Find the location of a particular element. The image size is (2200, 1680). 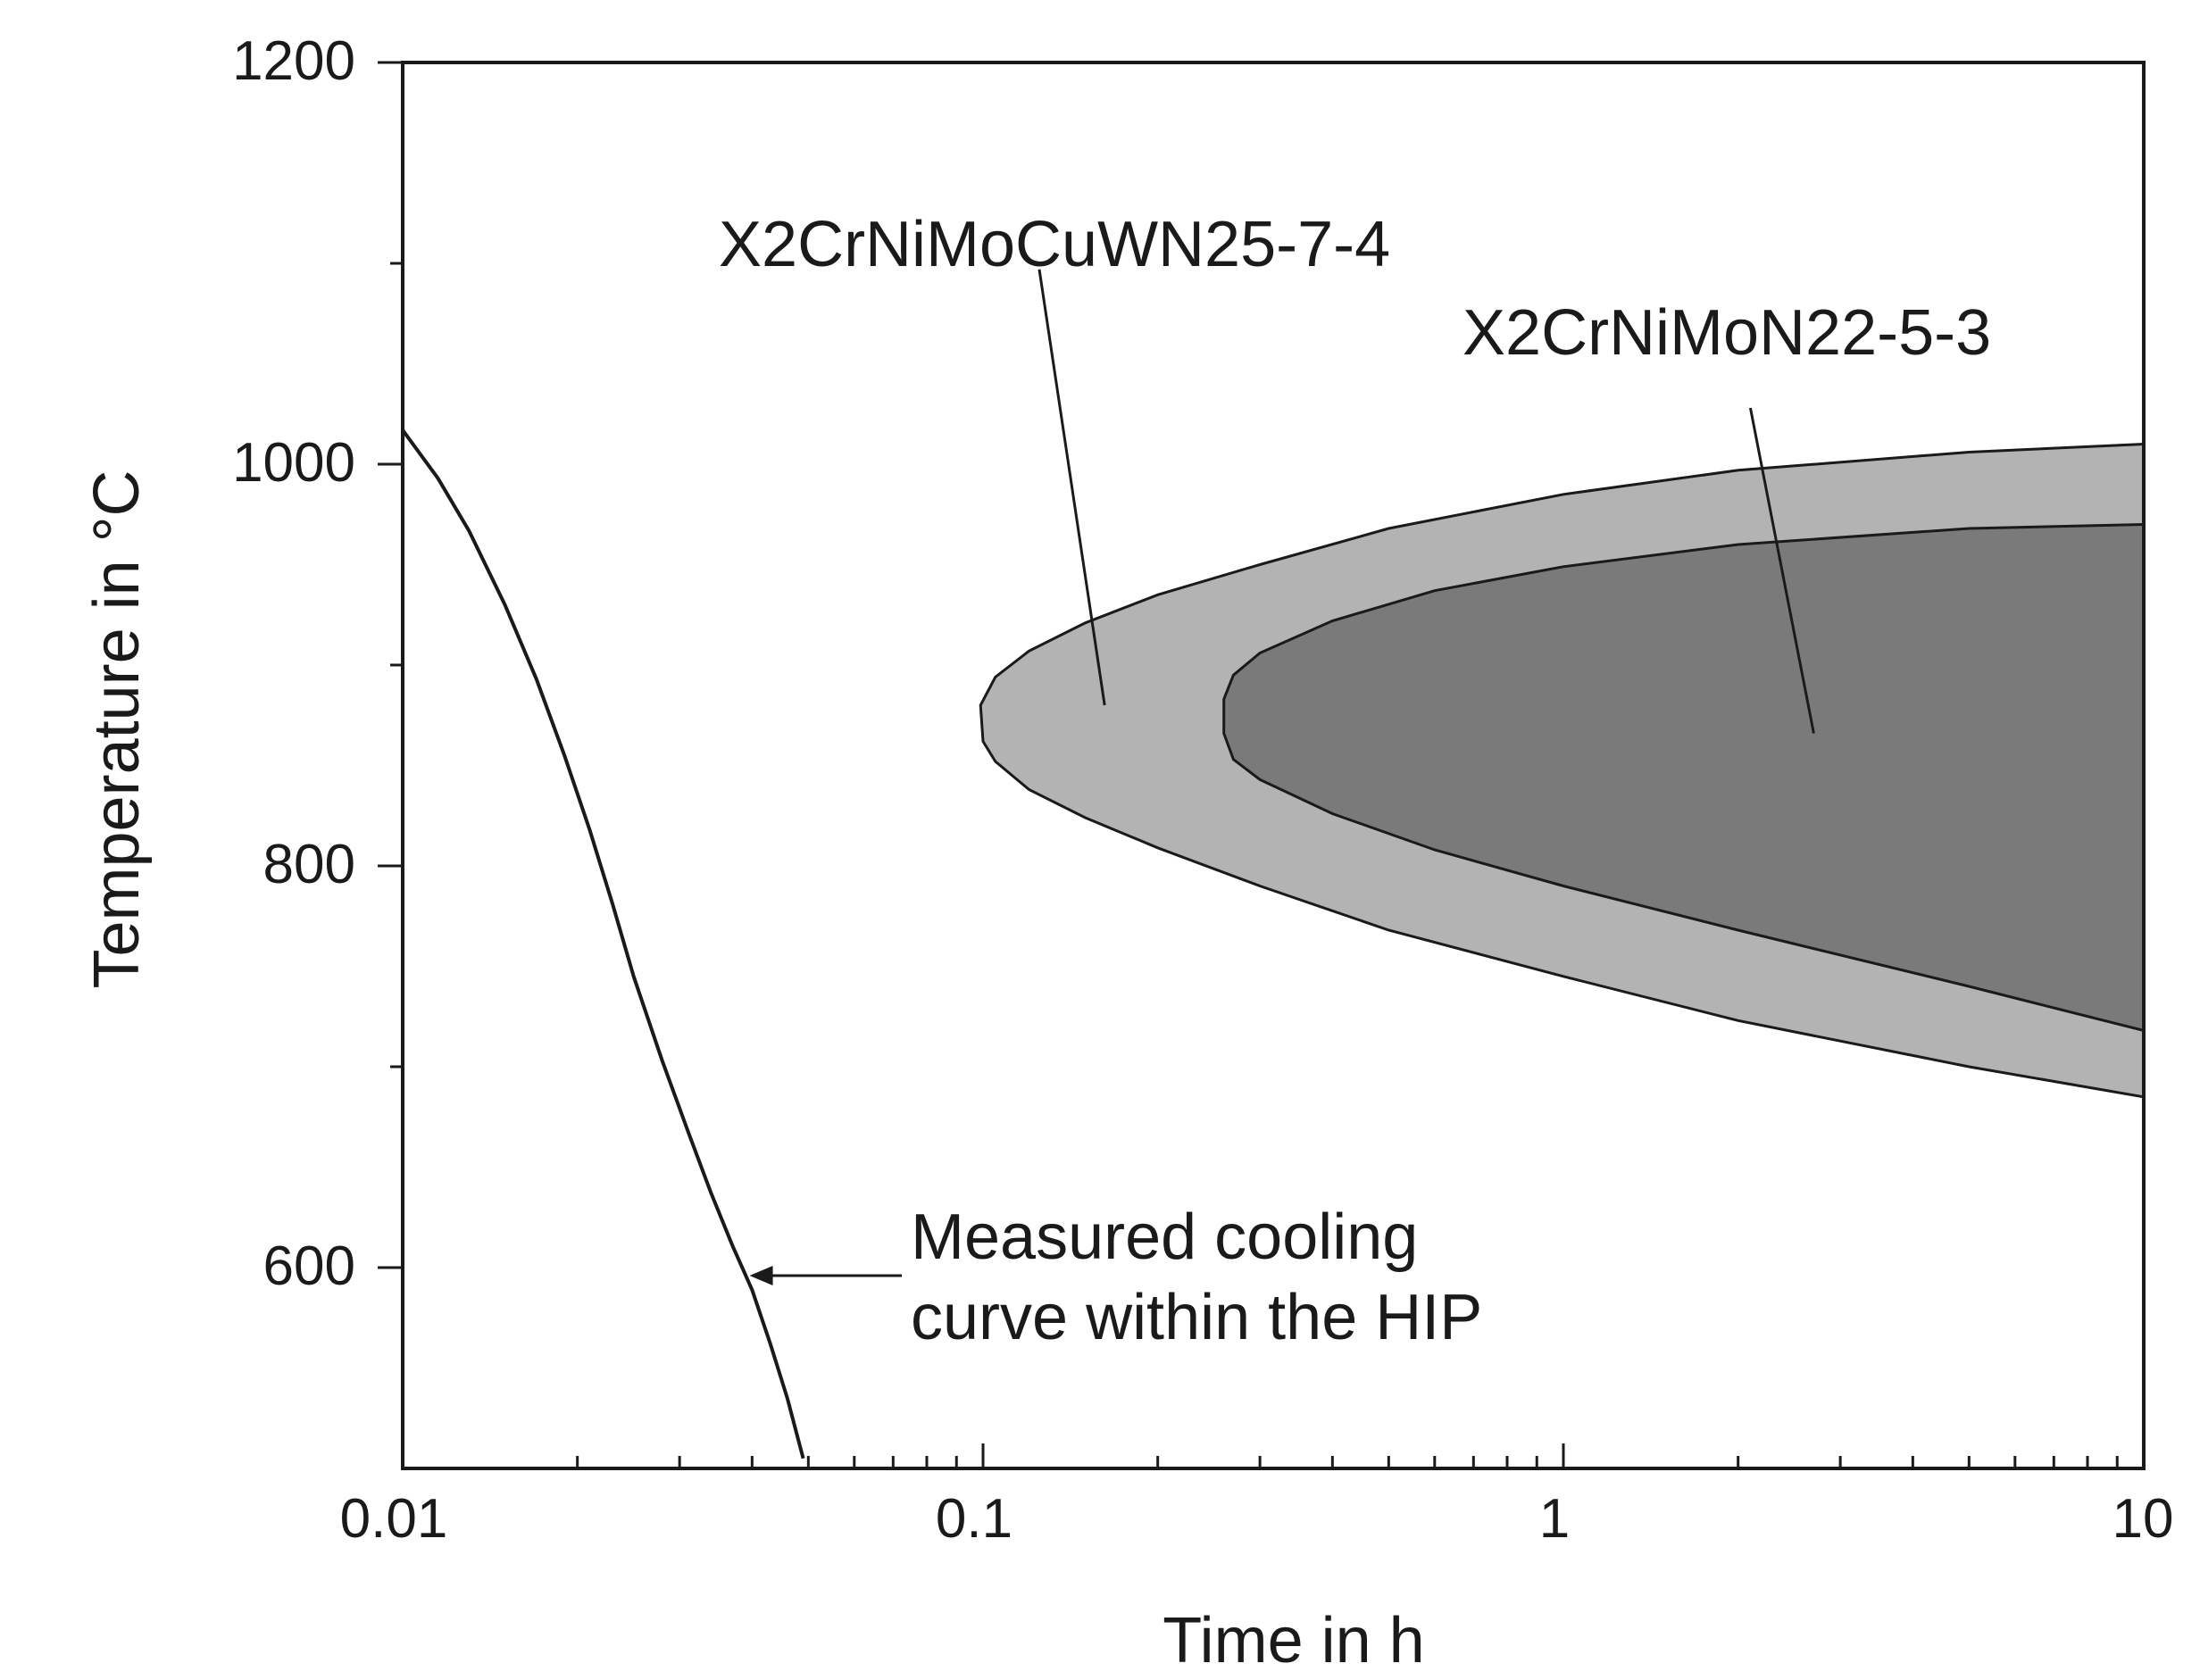

y-tick-label: 1200 is located at coordinates (294, 61).